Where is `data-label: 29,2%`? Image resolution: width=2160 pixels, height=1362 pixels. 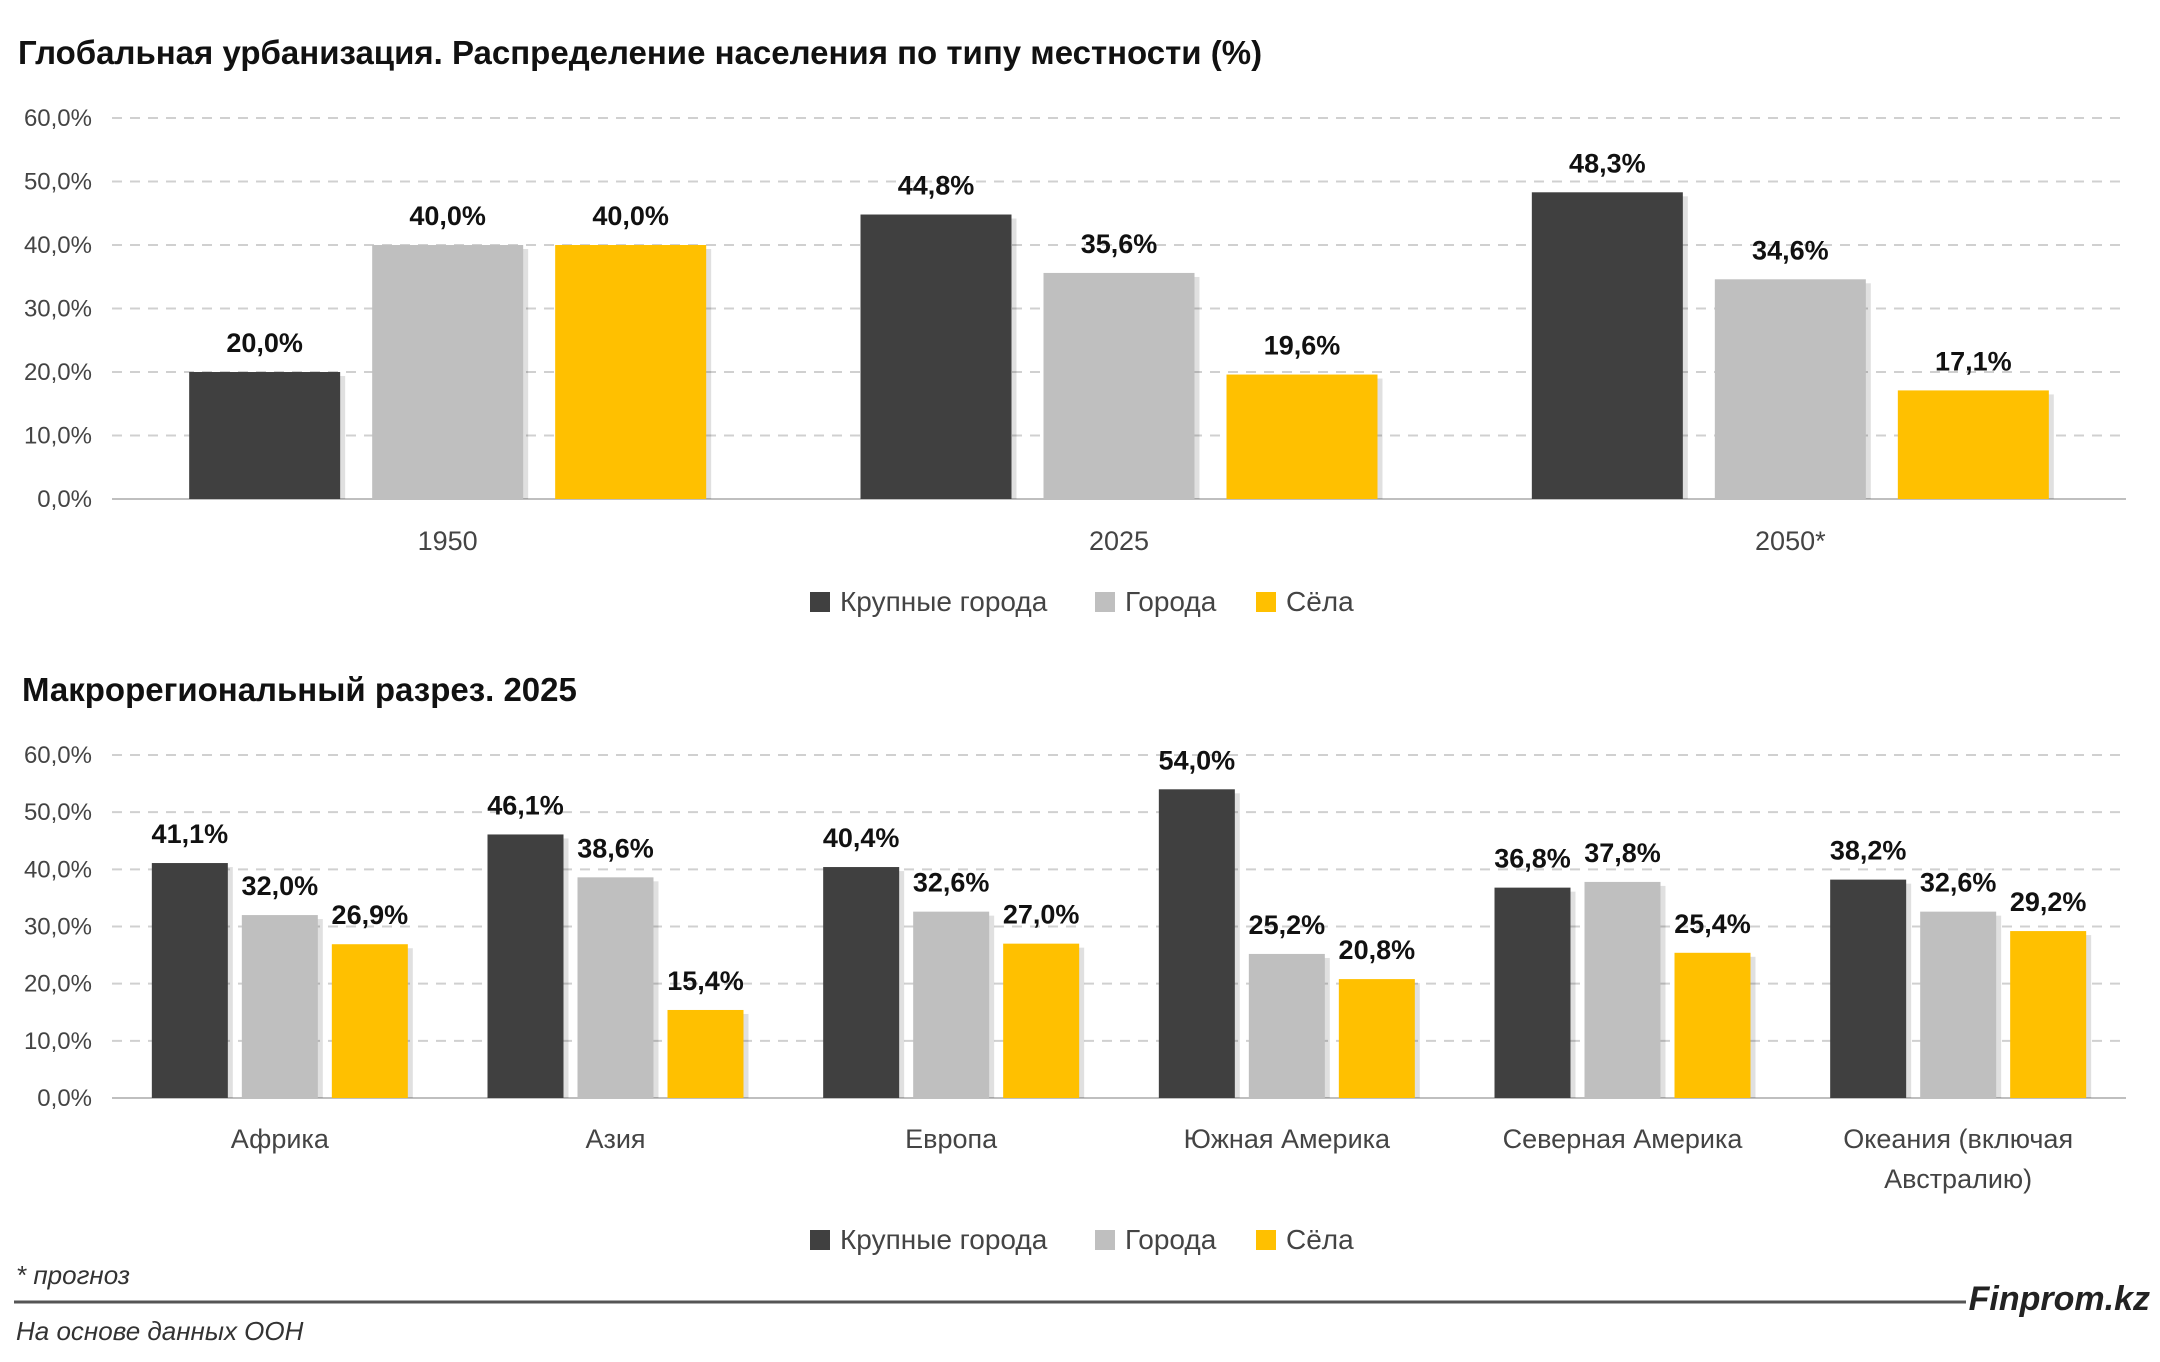 data-label: 29,2% is located at coordinates (2048, 902).